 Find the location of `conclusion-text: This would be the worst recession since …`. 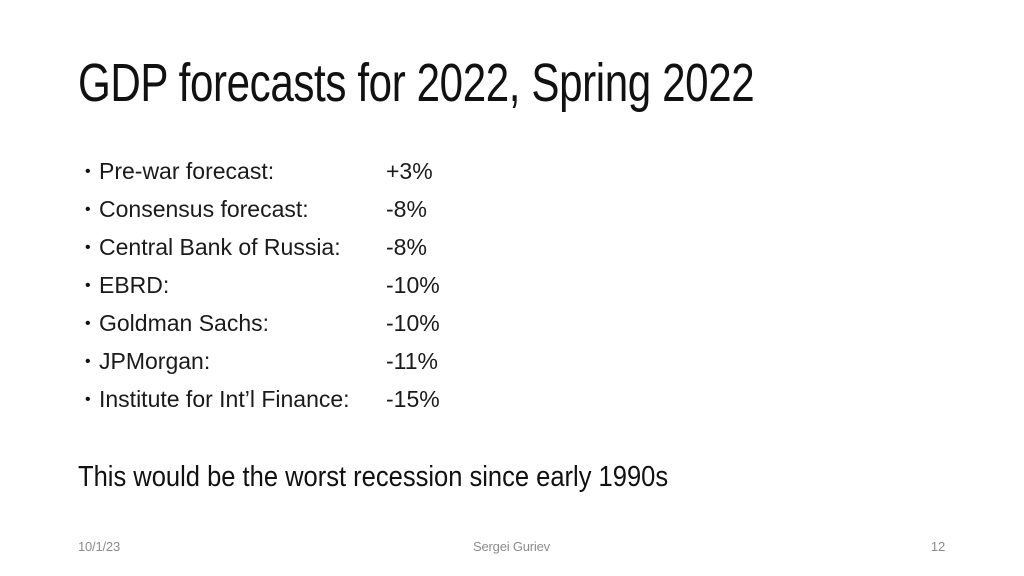

conclusion-text: This would be the worst recession since … is located at coordinates (373, 477).